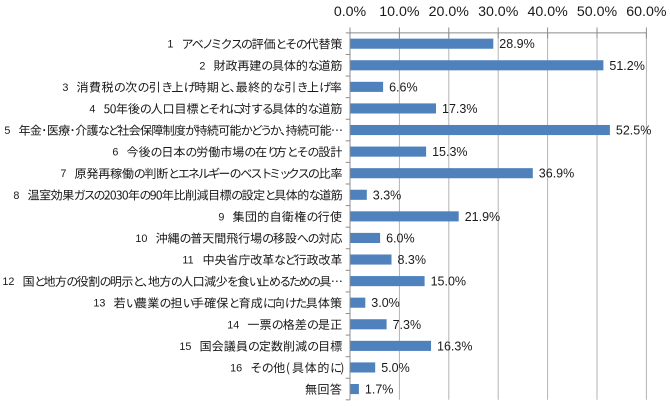  What do you see at coordinates (185, 347) in the screenshot?
I see `svg-text: 15` at bounding box center [185, 347].